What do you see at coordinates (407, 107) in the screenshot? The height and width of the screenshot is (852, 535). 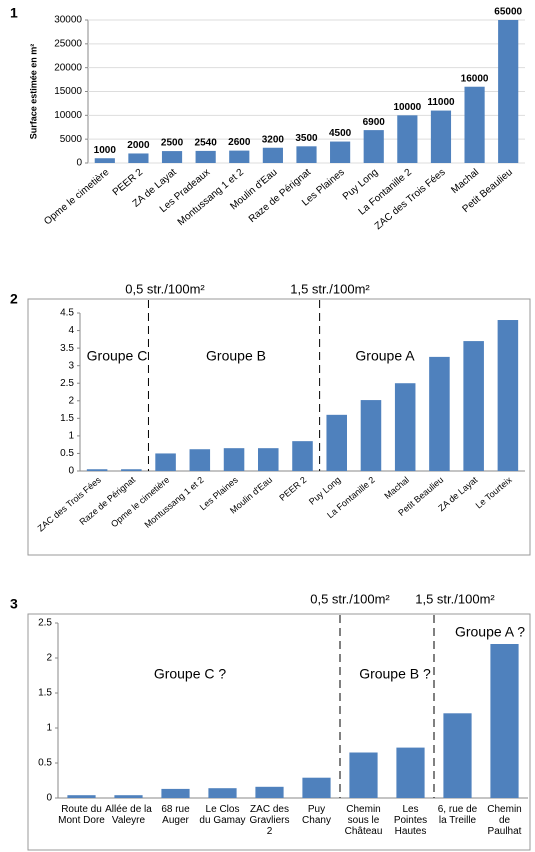 I see `value-label: 10000` at bounding box center [407, 107].